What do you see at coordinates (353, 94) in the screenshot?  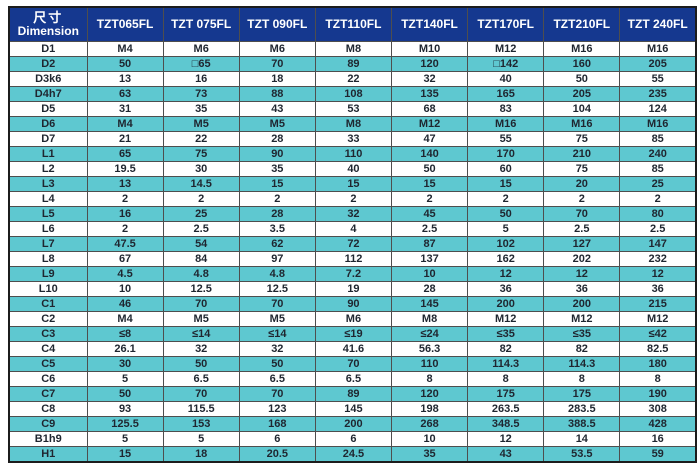 I see `cell-value: 108` at bounding box center [353, 94].